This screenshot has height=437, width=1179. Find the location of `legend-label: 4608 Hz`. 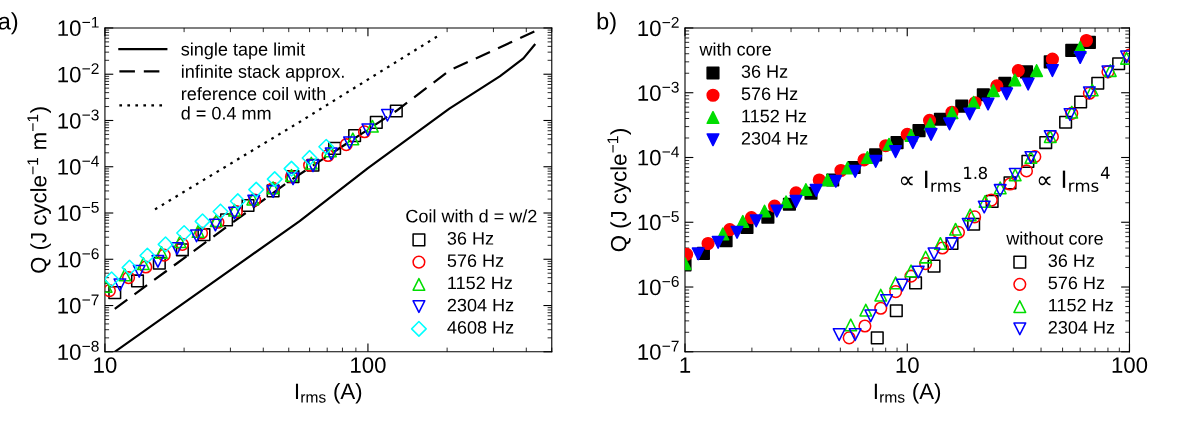

legend-label: 4608 Hz is located at coordinates (480, 327).